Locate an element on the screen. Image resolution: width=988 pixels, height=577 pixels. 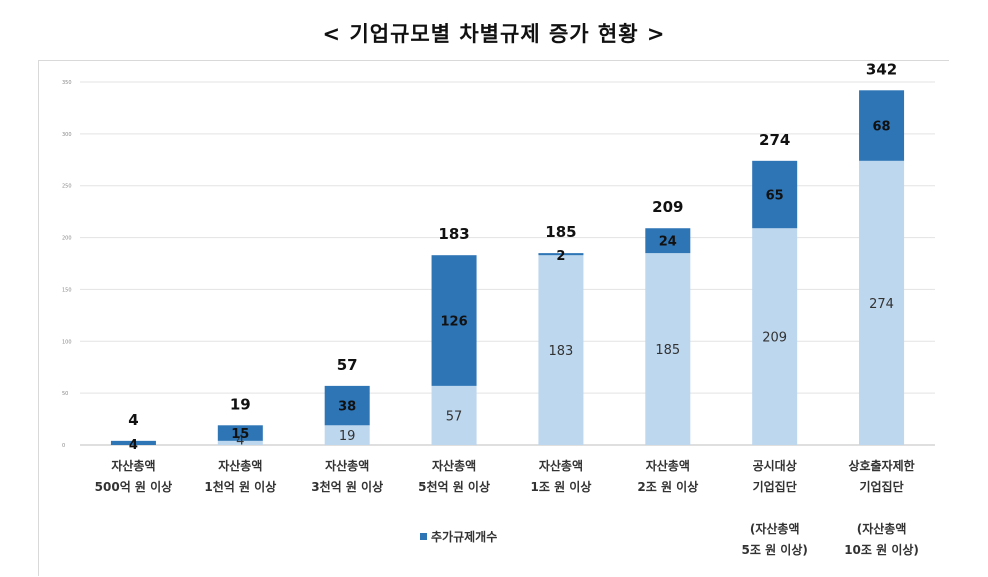
added-value-label: 2 is located at coordinates (560, 256).